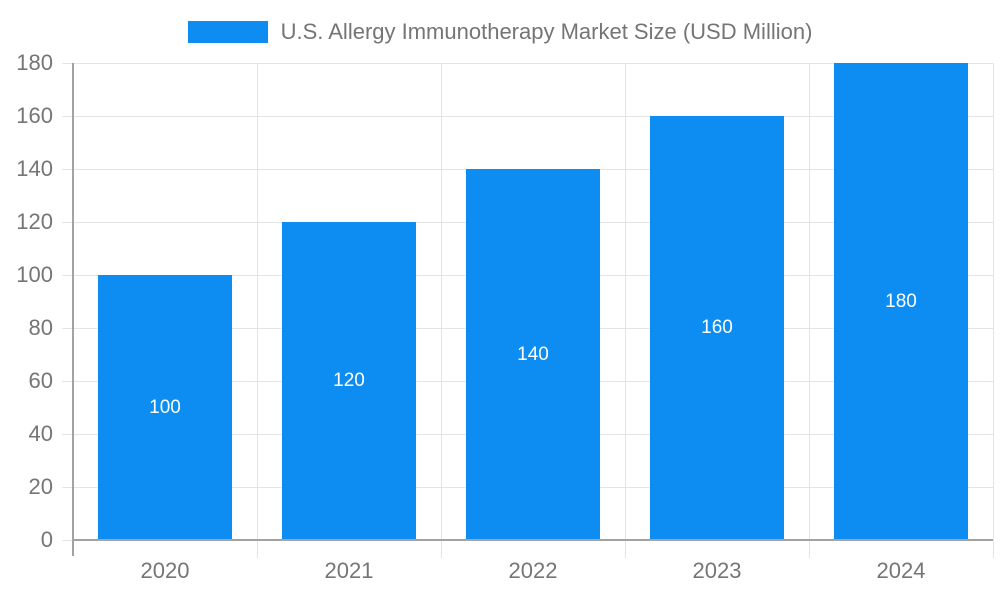  Describe the element at coordinates (901, 570) in the screenshot. I see `x-tick-label: 2024` at that location.